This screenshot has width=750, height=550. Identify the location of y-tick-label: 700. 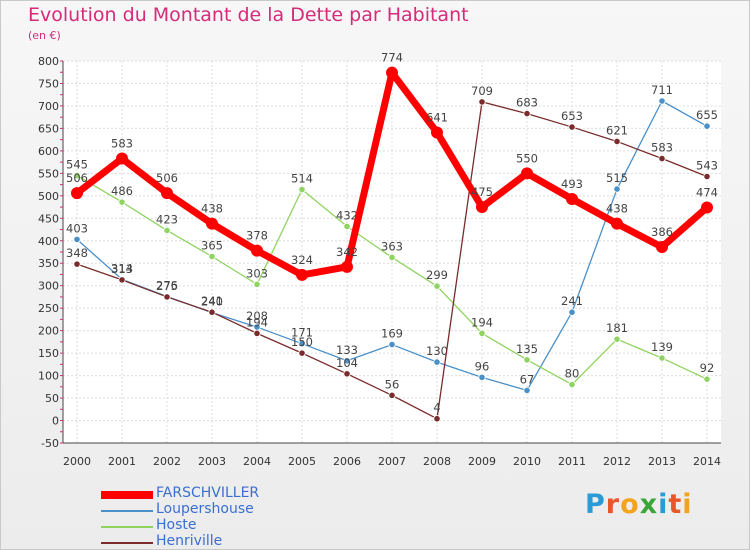
(48, 106).